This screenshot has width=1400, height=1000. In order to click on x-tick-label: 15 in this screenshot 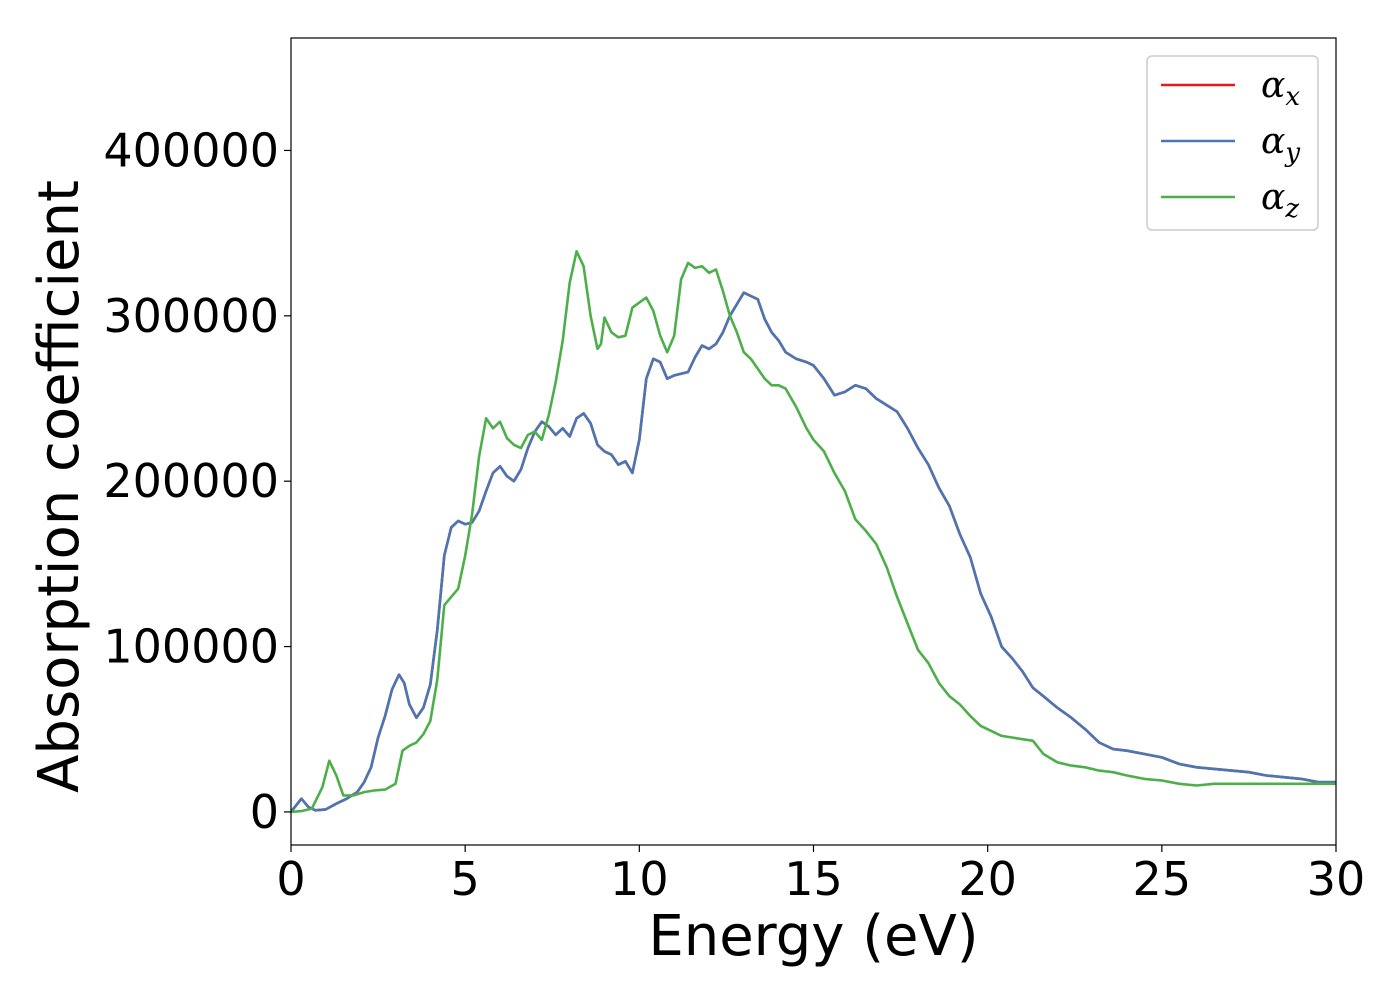, I will do `click(813, 879)`.